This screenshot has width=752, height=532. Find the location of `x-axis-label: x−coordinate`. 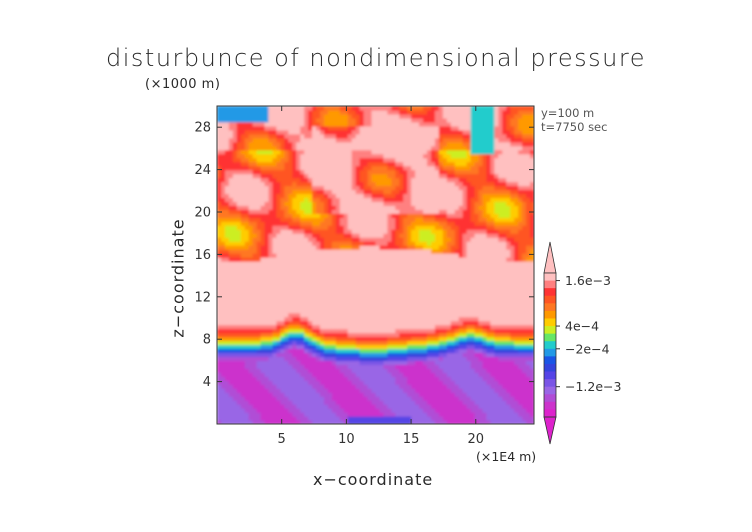

x-axis-label: x−coordinate is located at coordinates (373, 479).